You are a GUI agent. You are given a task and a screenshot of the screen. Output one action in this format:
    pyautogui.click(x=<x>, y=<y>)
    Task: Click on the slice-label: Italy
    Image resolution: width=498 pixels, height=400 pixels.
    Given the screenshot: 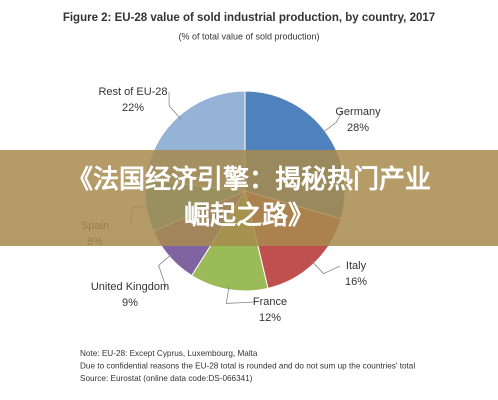 What is the action you would take?
    pyautogui.click(x=356, y=266)
    